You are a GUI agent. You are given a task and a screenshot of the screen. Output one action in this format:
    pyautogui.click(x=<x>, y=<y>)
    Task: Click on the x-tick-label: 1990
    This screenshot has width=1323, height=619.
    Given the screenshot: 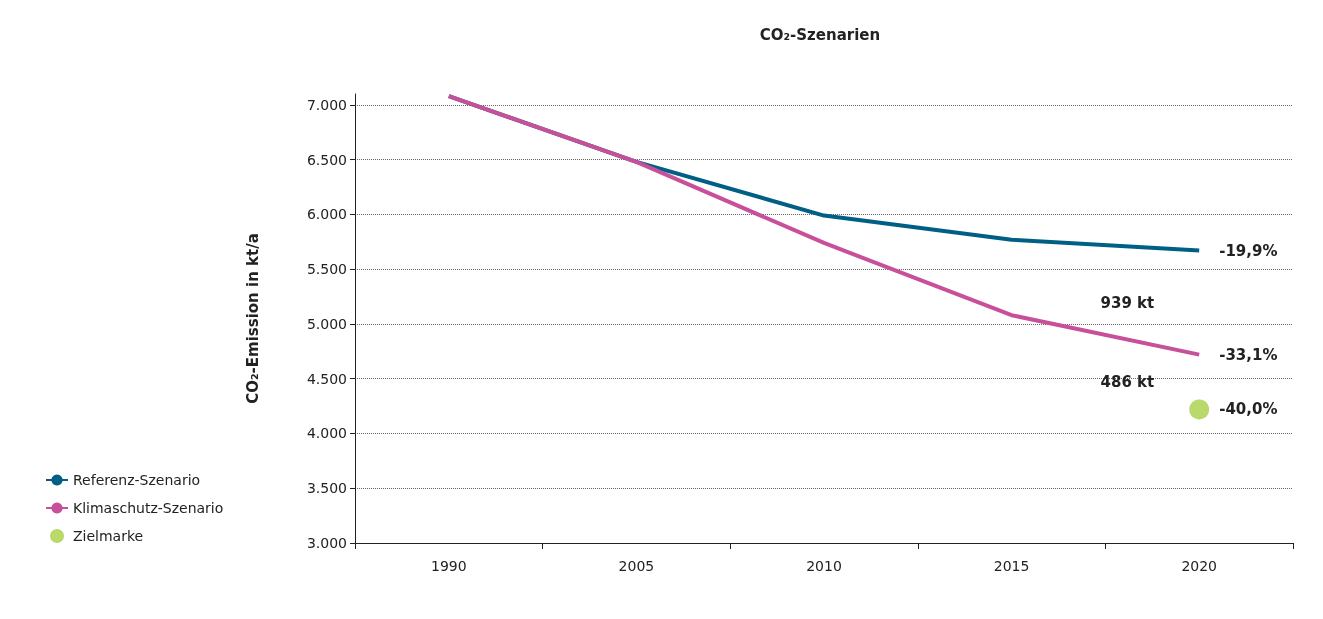 What is the action you would take?
    pyautogui.click(x=448, y=566)
    